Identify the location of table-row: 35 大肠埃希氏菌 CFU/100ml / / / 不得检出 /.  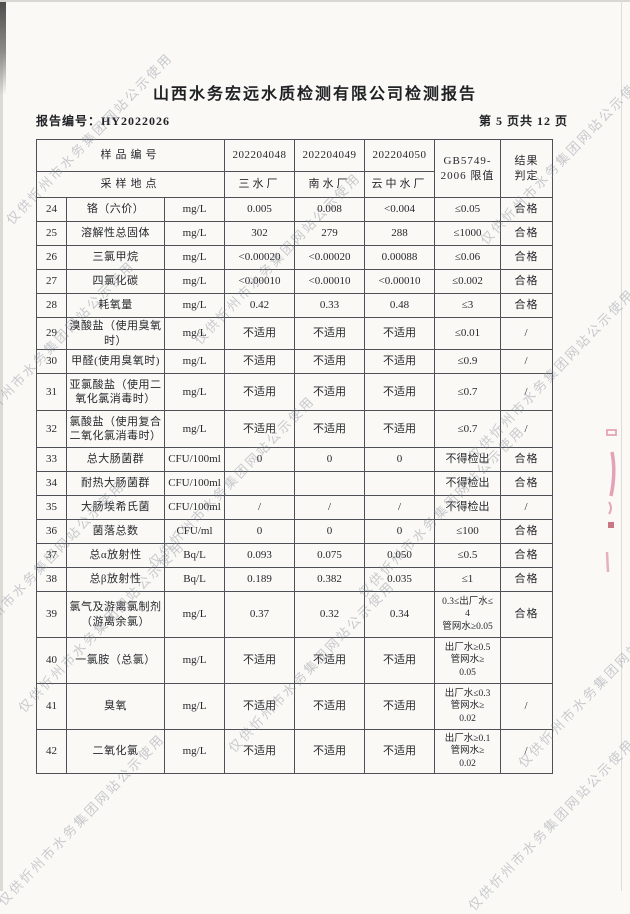
(295, 507).